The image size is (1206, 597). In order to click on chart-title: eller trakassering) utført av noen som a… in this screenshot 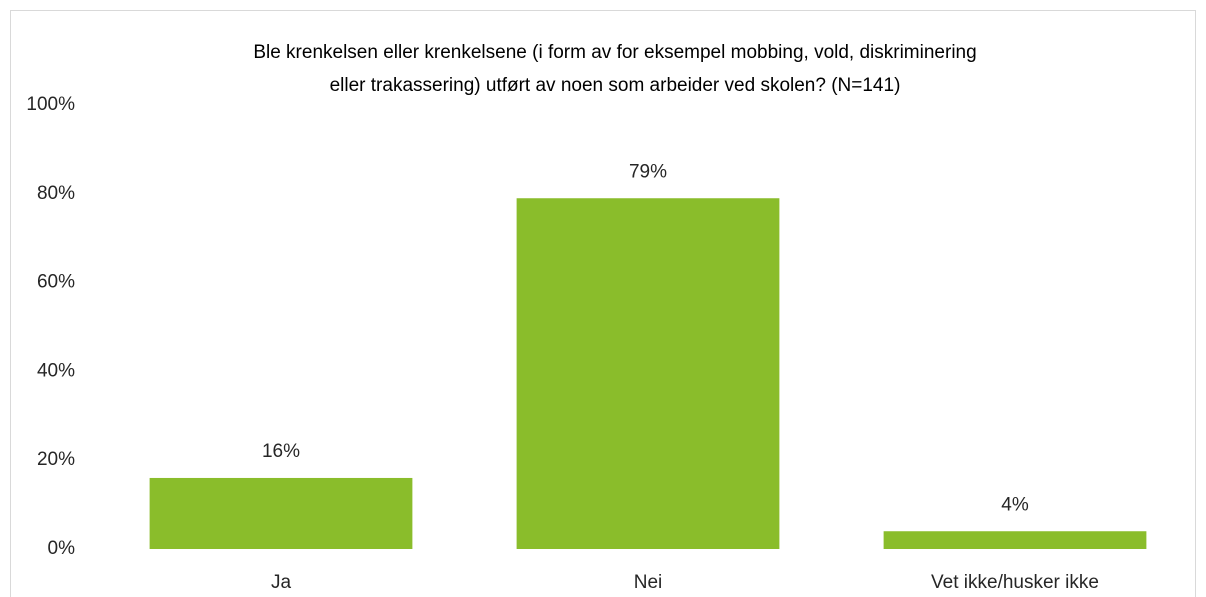, I will do `click(615, 85)`.